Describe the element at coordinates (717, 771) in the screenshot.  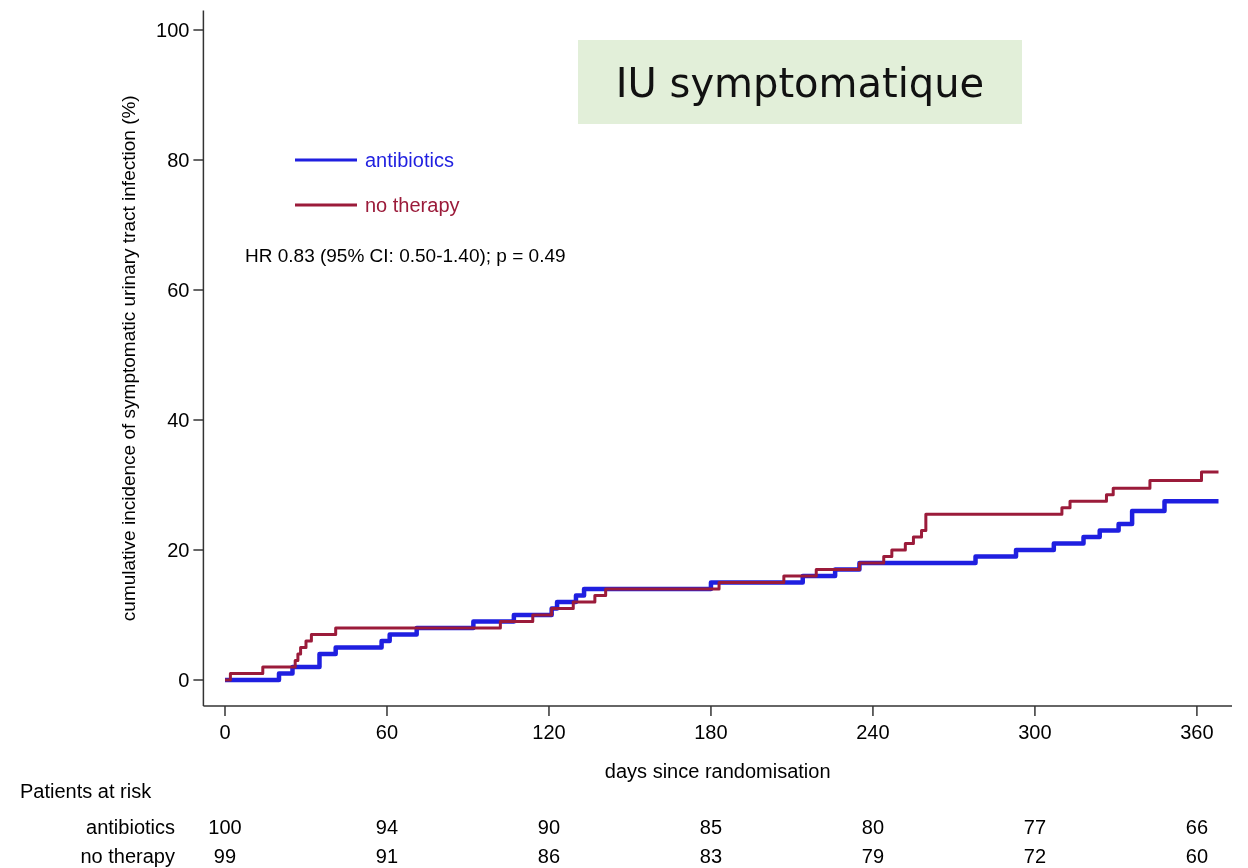
I see `x-axis-title: days since randomisation` at that location.